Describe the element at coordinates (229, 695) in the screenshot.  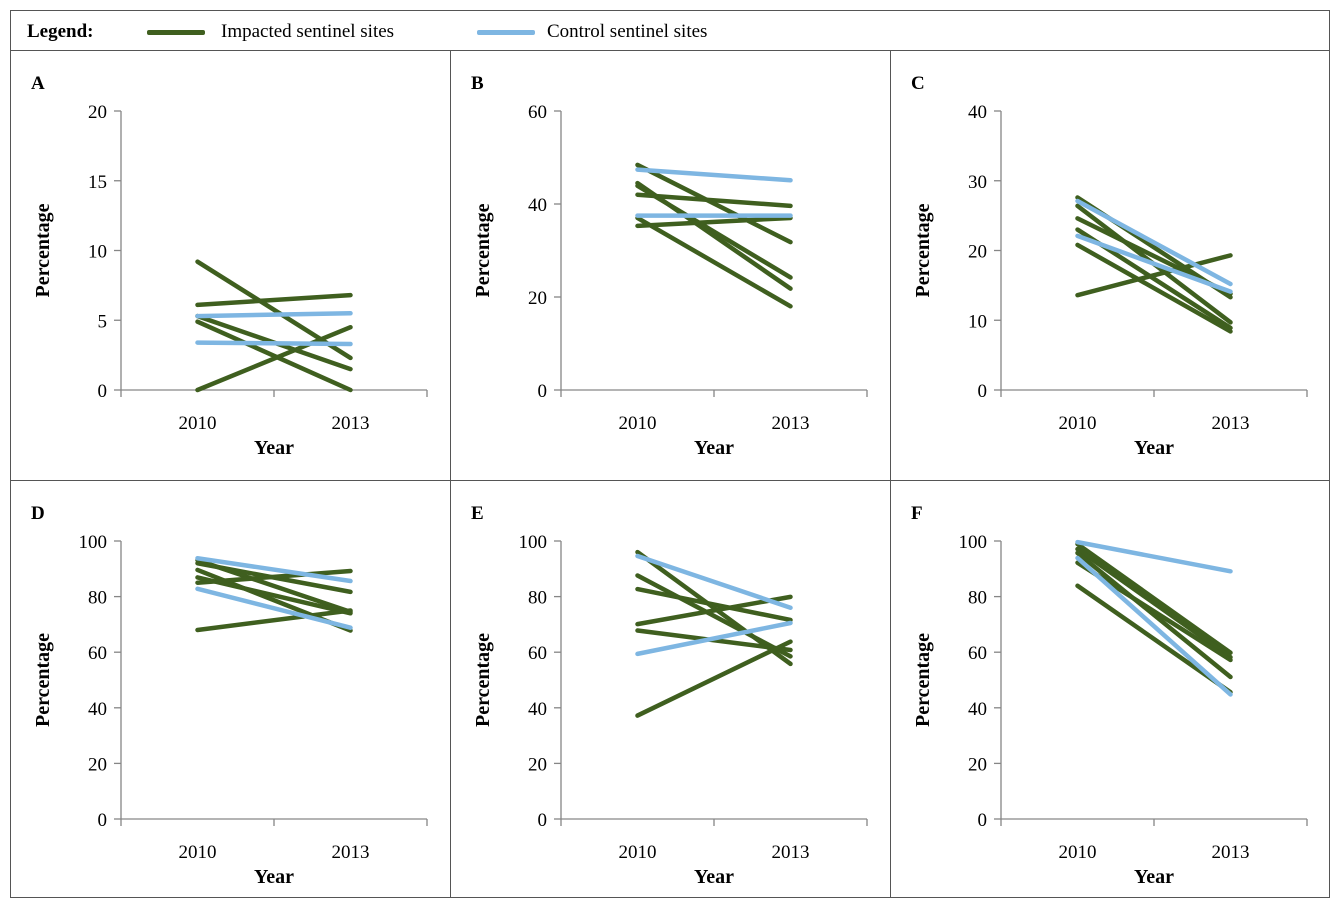
I see `chart-svg-d: D 0 20 40 60 80 100 2010 2013 Year Percentage` at that location.